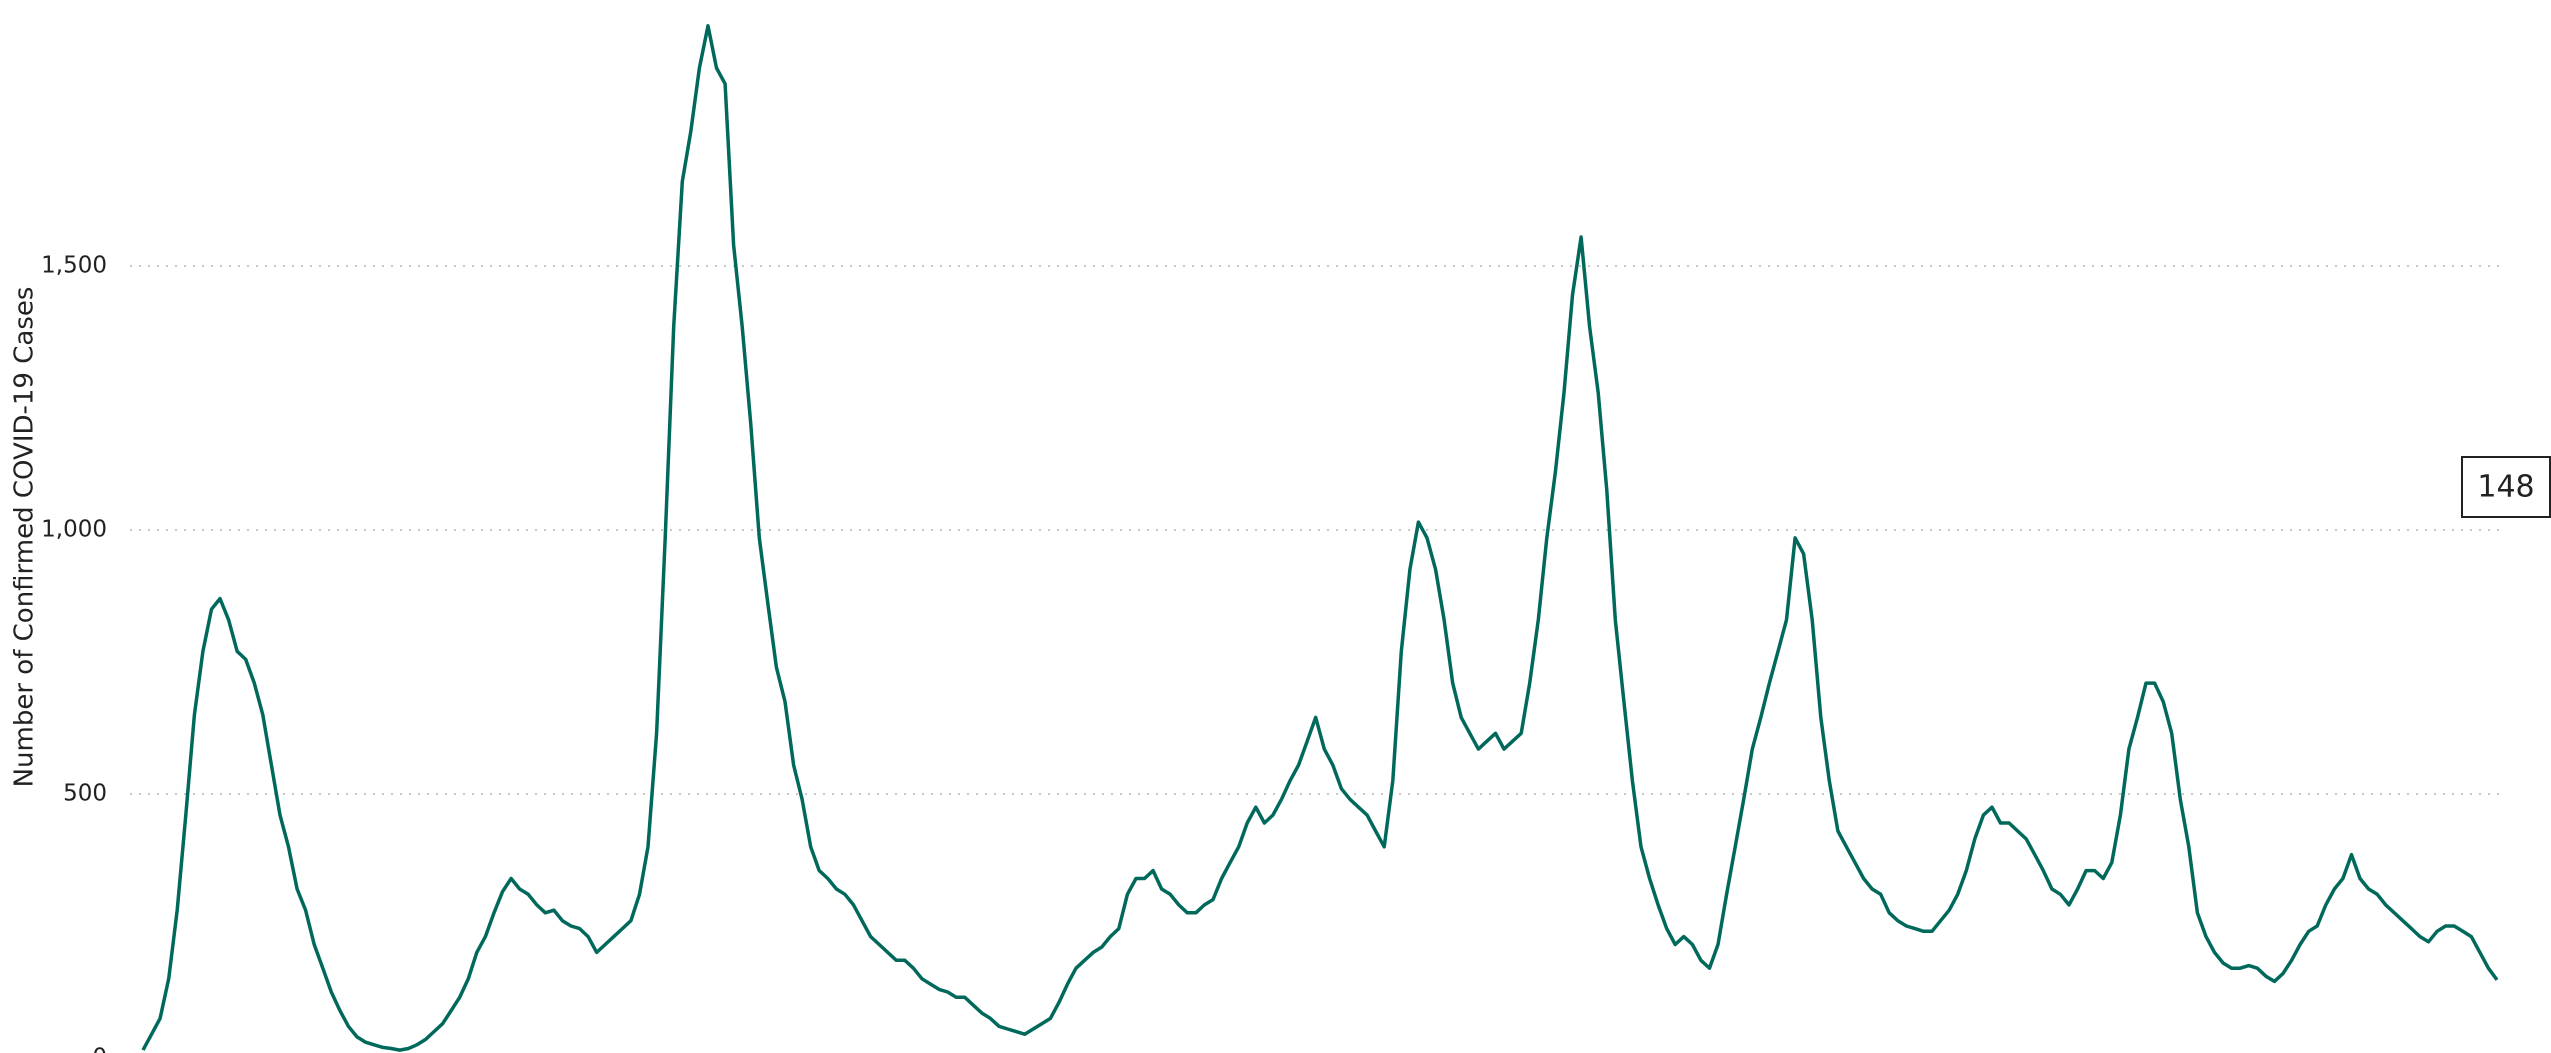 This screenshot has width=2551, height=1053. Describe the element at coordinates (85, 794) in the screenshot. I see `y-tick-label: 500` at that location.